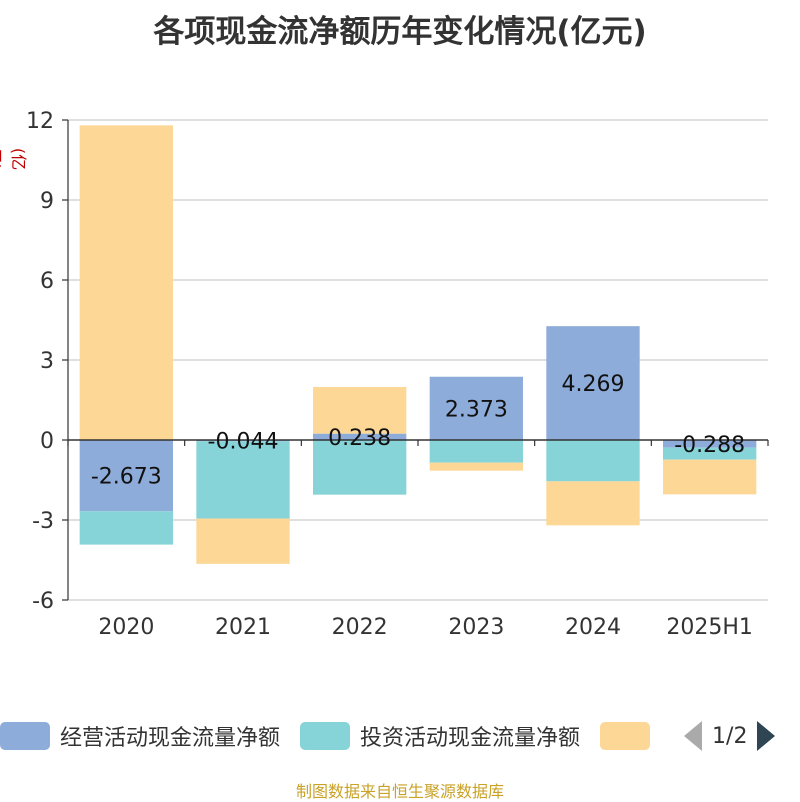 This screenshot has width=800, height=802. What do you see at coordinates (709, 627) in the screenshot?
I see `x-tick-label: 2025H1` at bounding box center [709, 627].